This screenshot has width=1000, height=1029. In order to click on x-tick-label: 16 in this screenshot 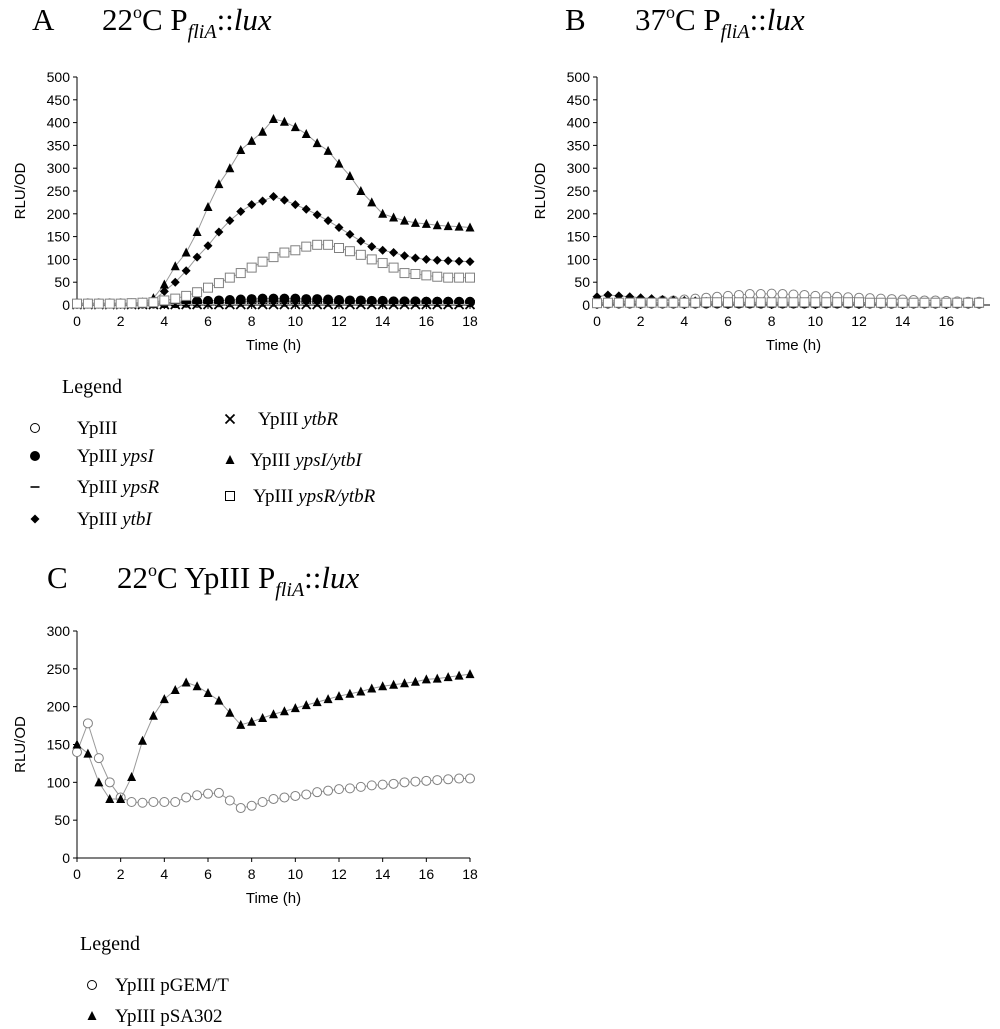, I will do `click(947, 321)`.